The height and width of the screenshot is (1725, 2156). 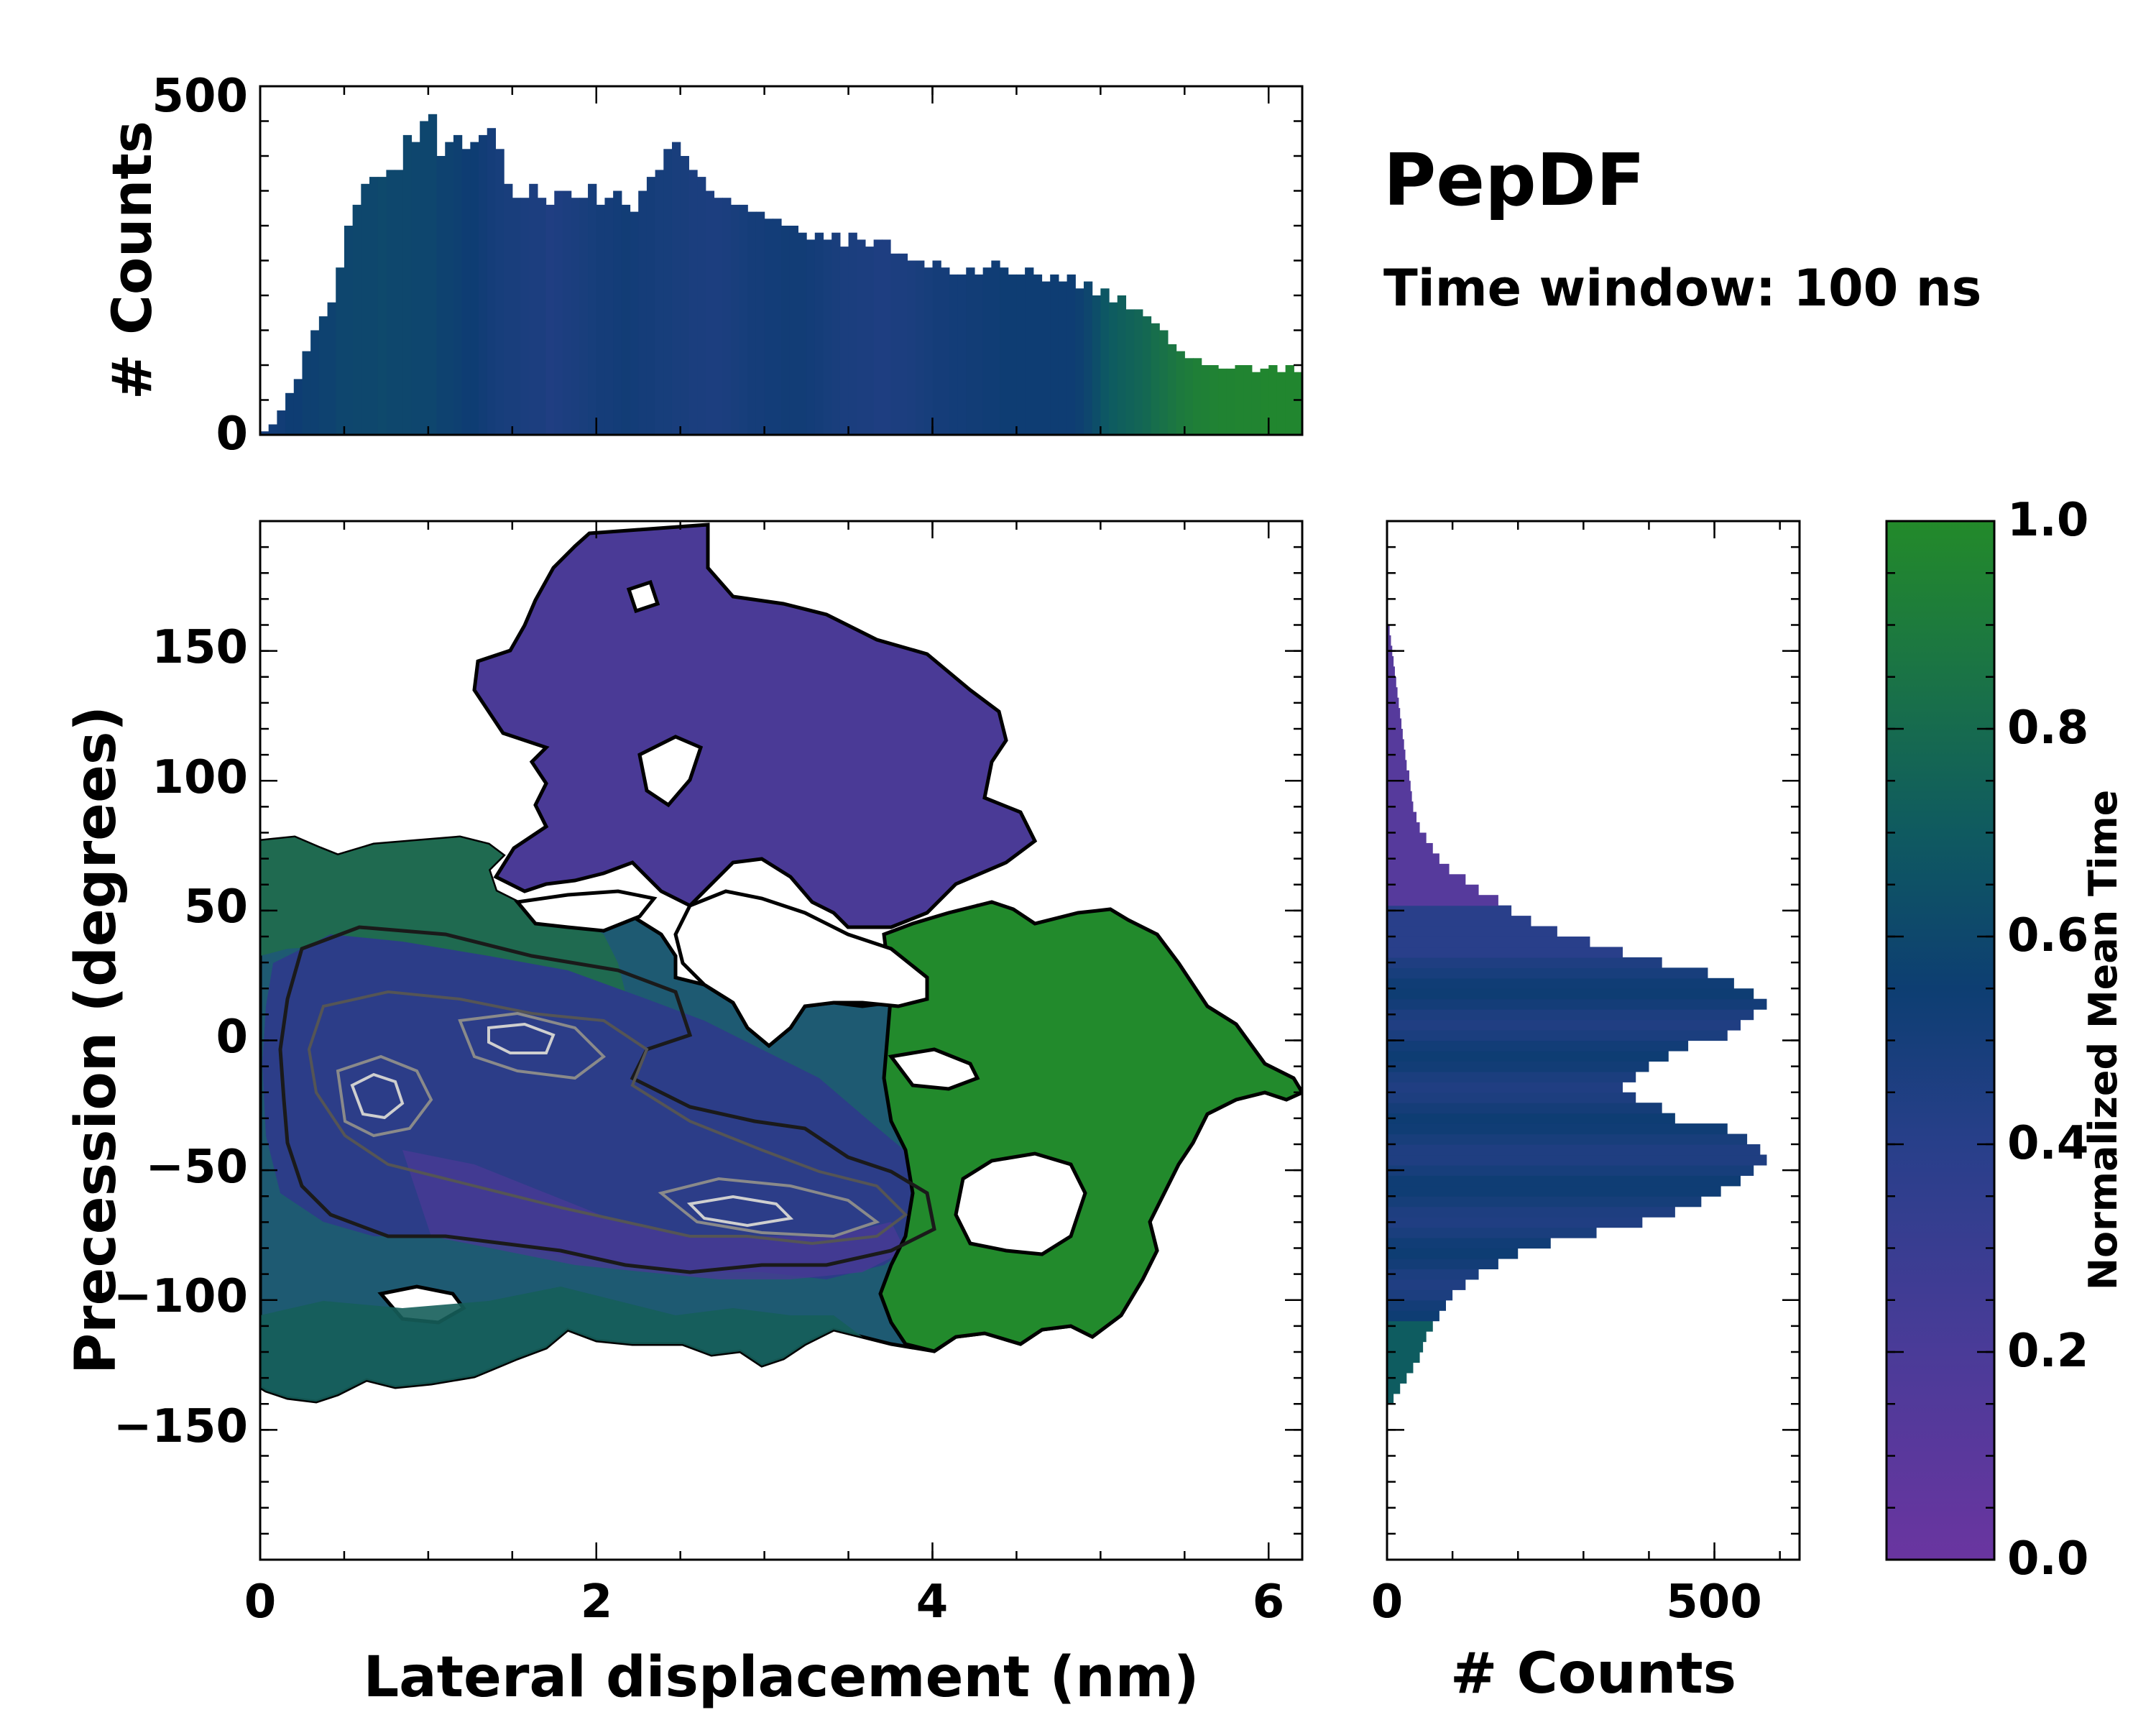 I want to click on colorbar-ticks, so click(x=1940, y=1040).